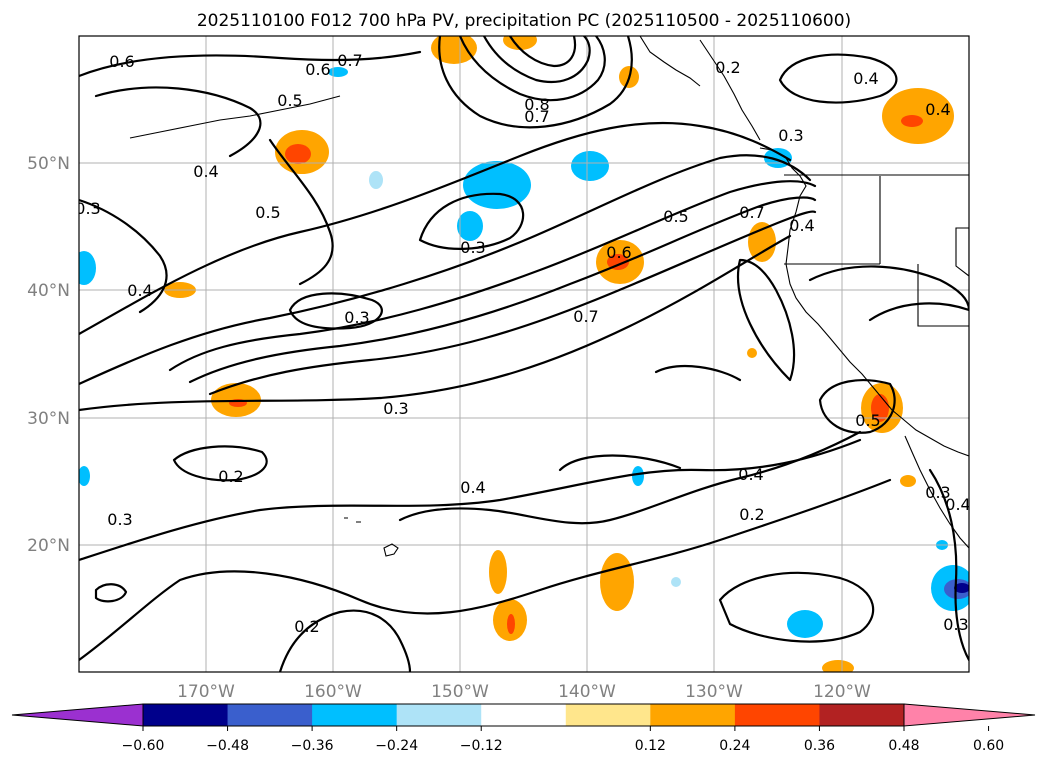 The width and height of the screenshot is (1047, 765). I want to click on baja-coast-outline, so click(936, 492).